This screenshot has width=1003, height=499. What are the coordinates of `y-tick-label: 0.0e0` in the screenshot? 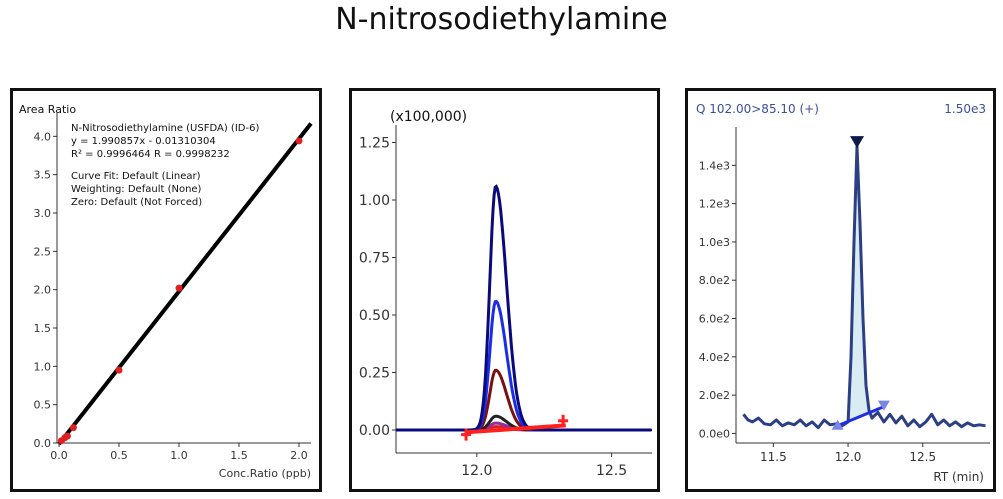 It's located at (714, 433).